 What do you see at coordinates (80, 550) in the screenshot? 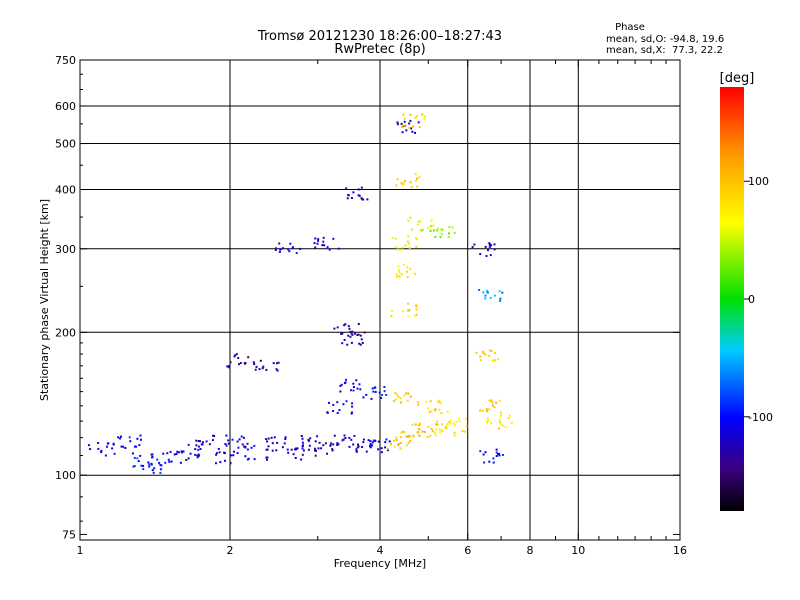
I see `x-tick-label: 1` at bounding box center [80, 550].